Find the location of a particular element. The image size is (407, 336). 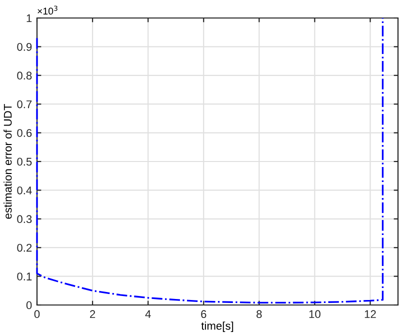

y-tick-label: 0.2 is located at coordinates (24, 248).